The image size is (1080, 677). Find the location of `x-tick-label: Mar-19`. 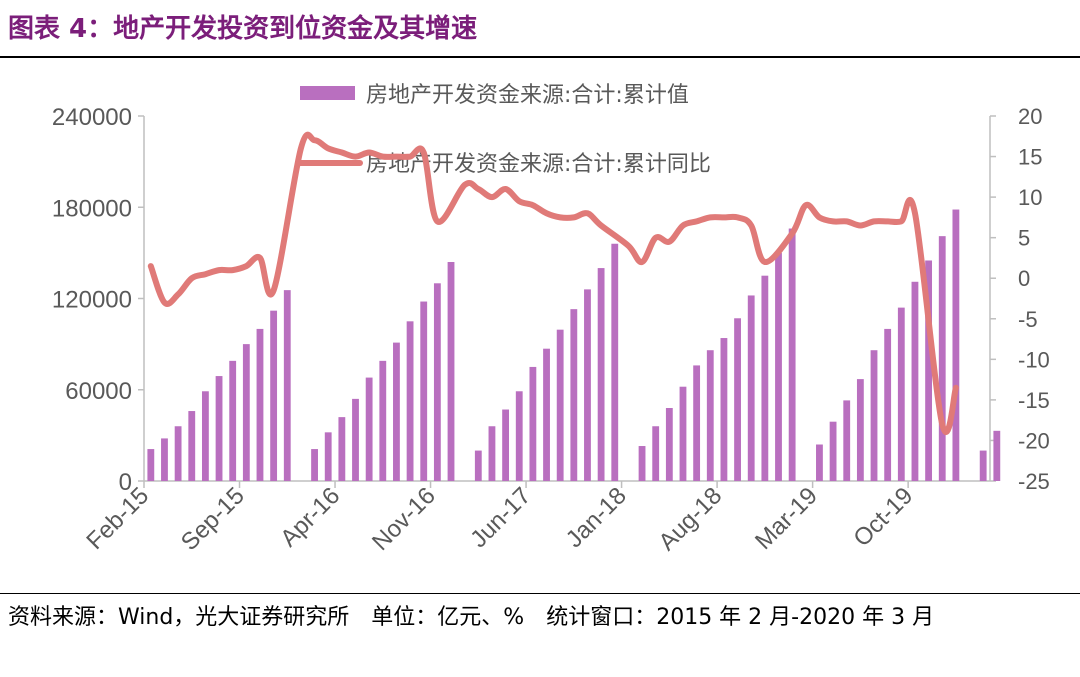

x-tick-label: Mar-19 is located at coordinates (786, 518).